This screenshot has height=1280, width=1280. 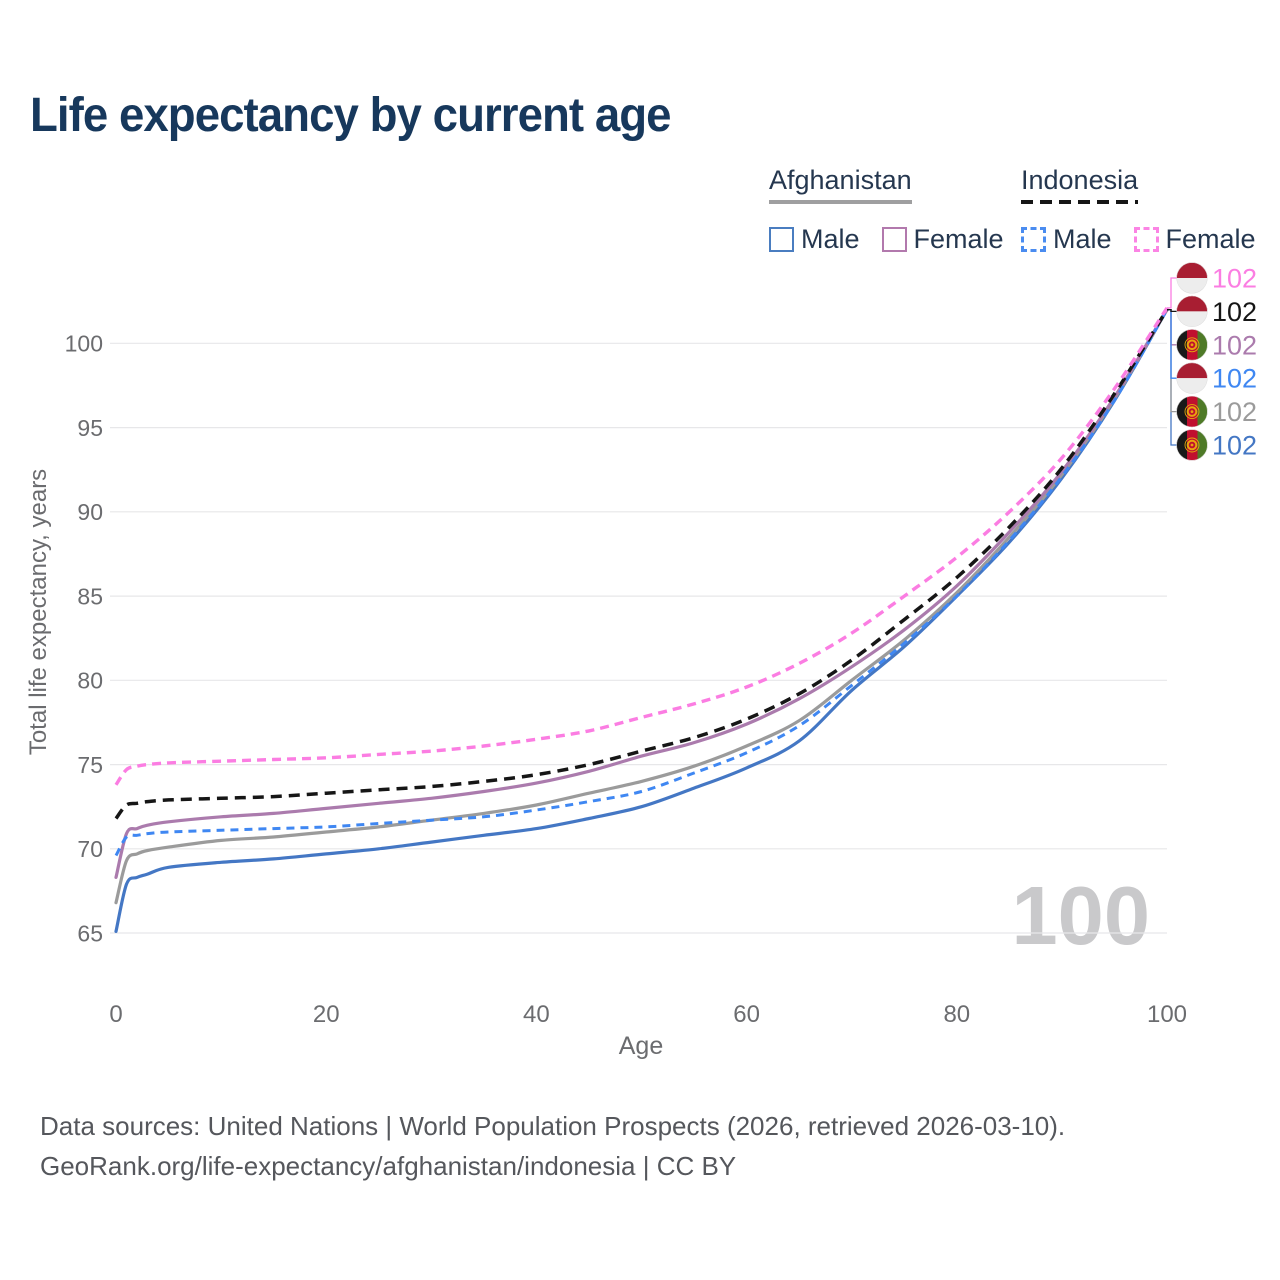 I want to click on legend-label-afghanistan-male: Male, so click(x=830, y=239).